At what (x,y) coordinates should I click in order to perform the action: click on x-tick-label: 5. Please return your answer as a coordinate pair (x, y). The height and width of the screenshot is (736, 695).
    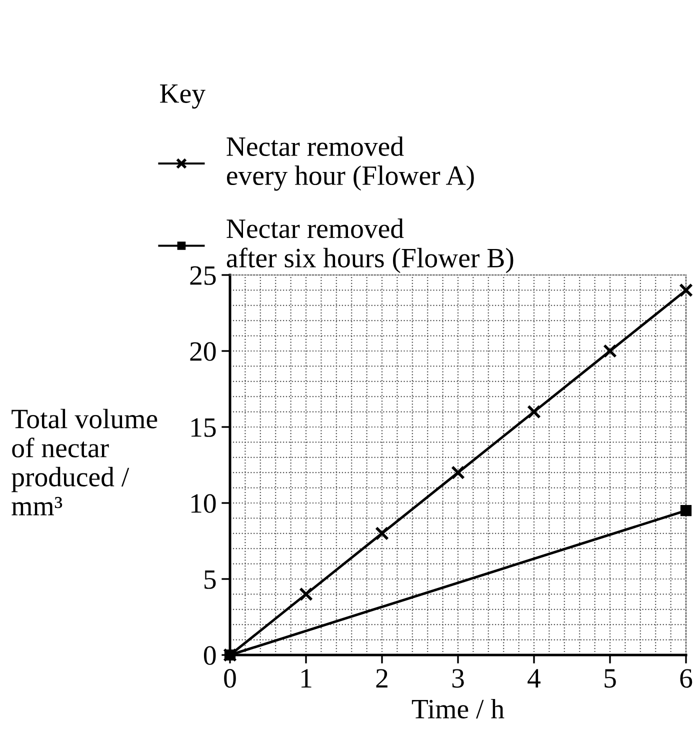
    Looking at the image, I should click on (610, 678).